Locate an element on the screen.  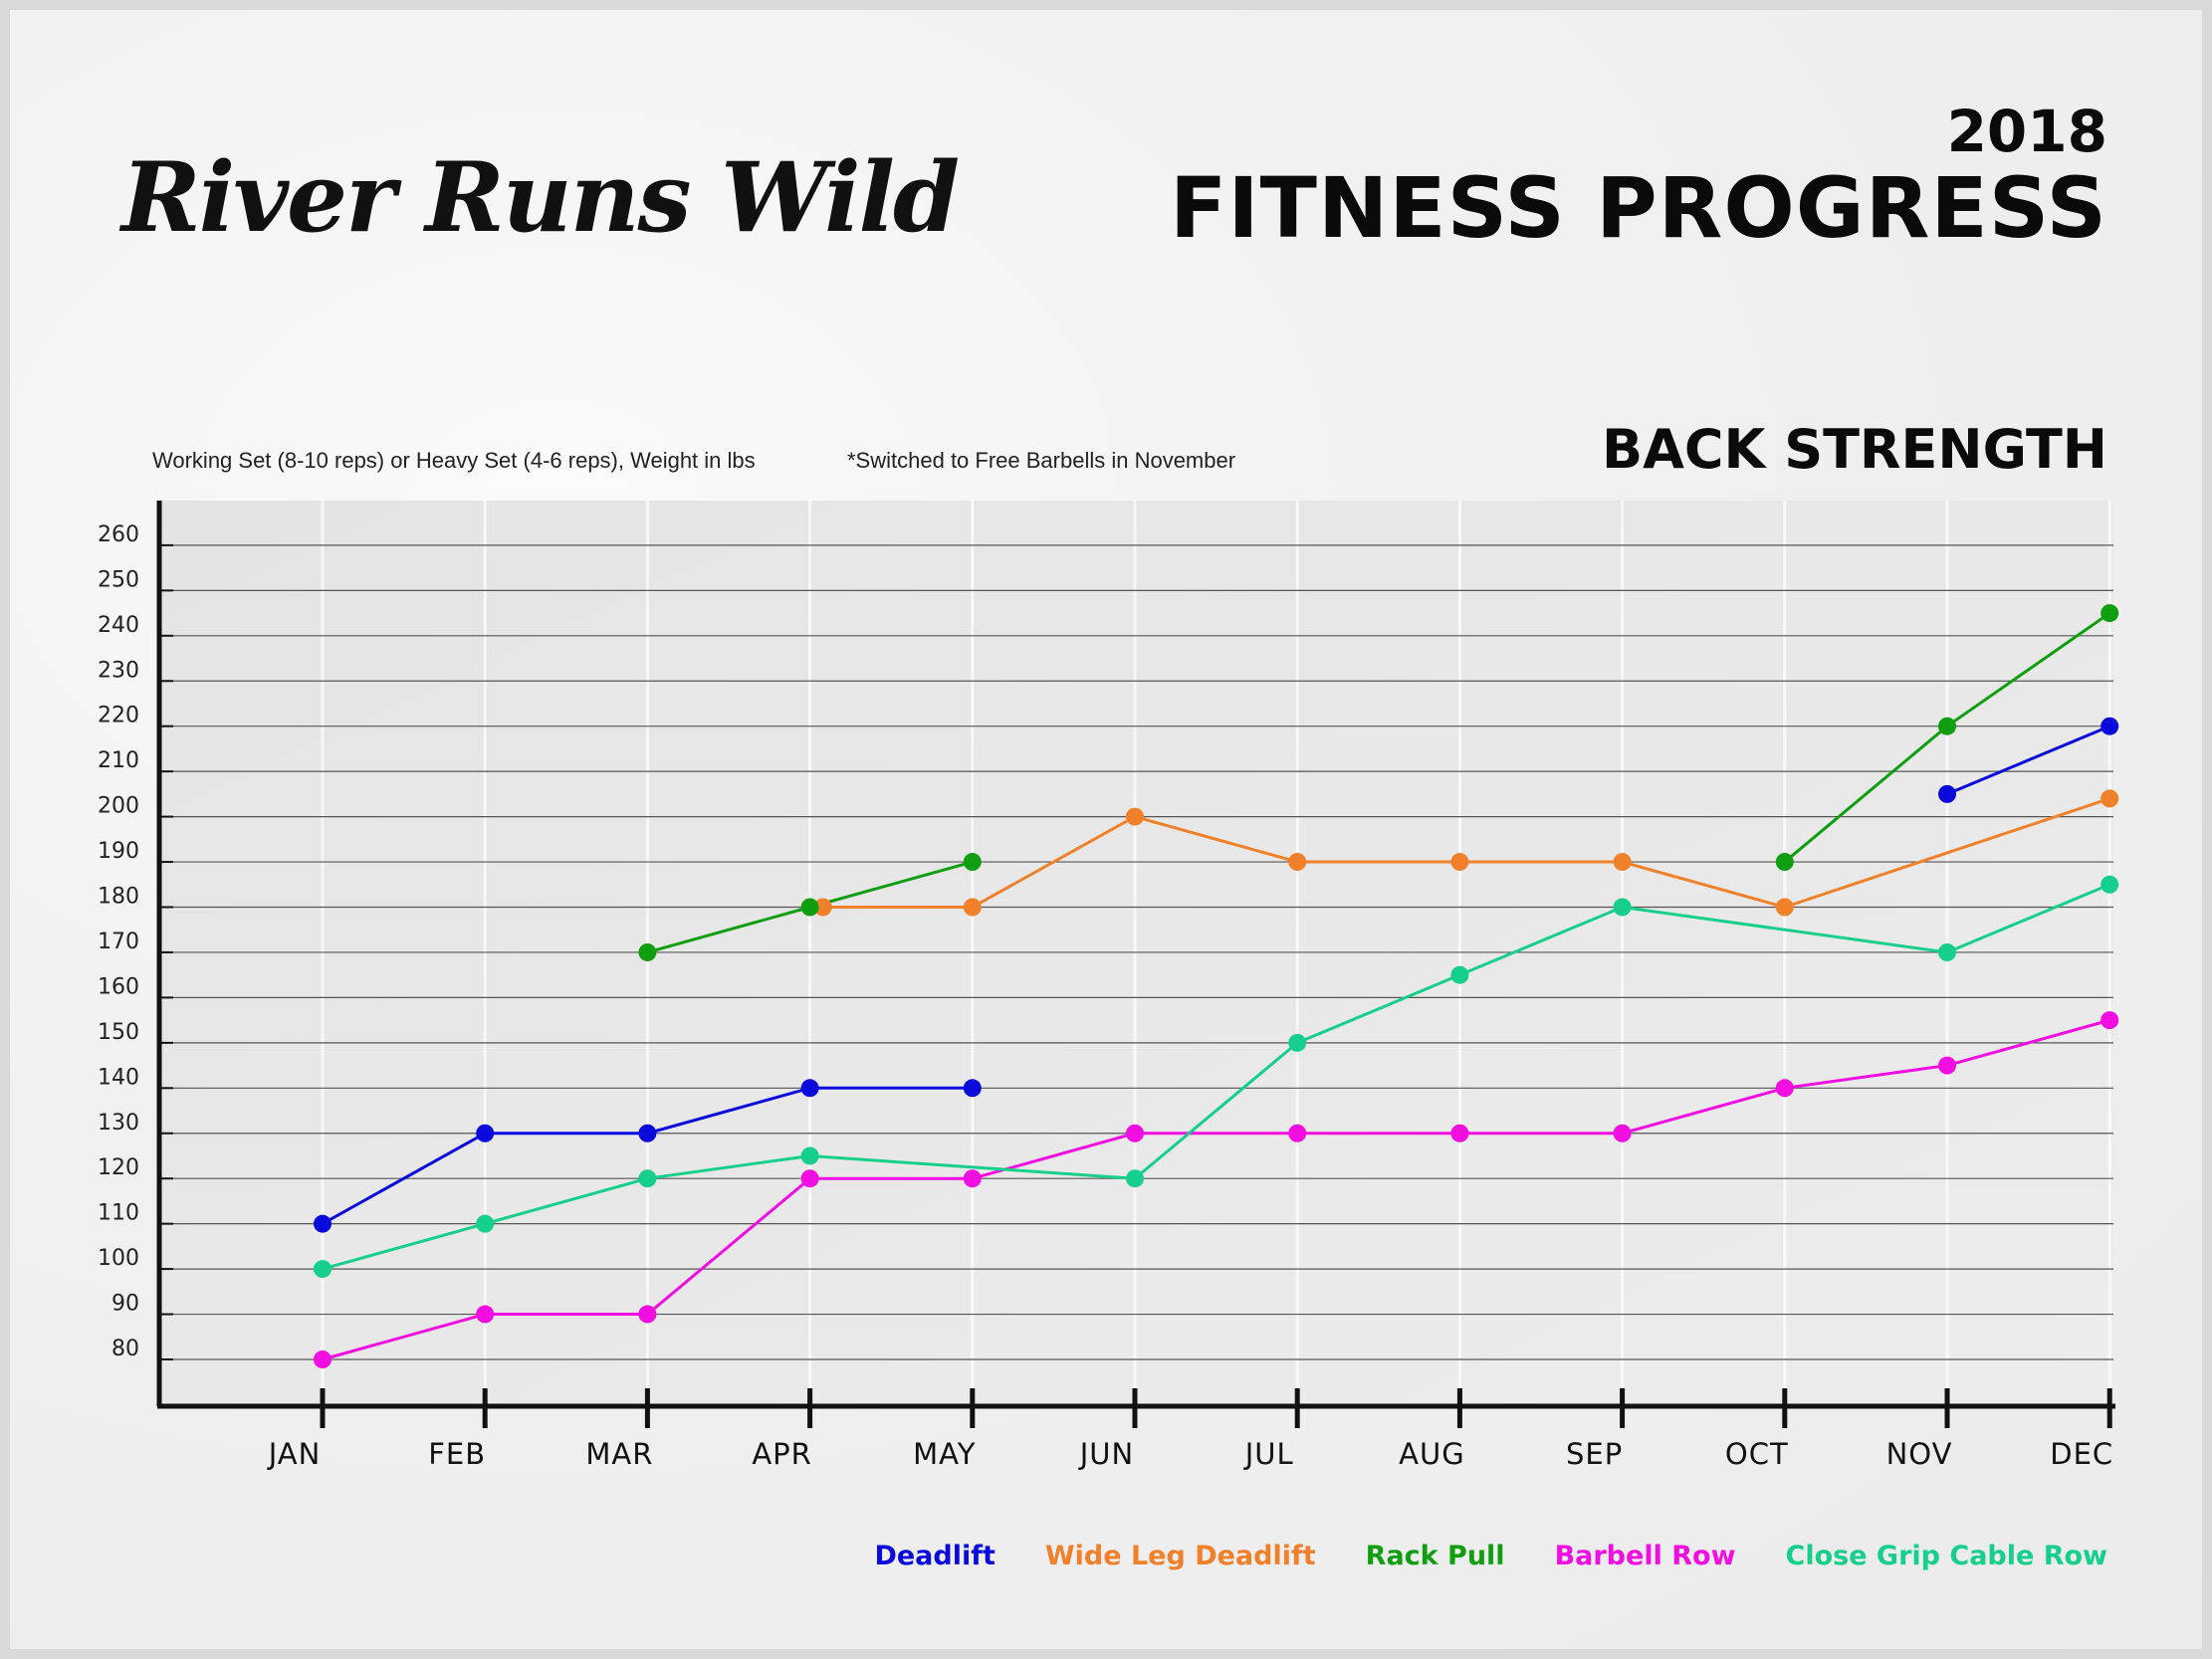
legend-item-wide-leg-deadlift: Wide Leg Deadlift is located at coordinates (1180, 1556).